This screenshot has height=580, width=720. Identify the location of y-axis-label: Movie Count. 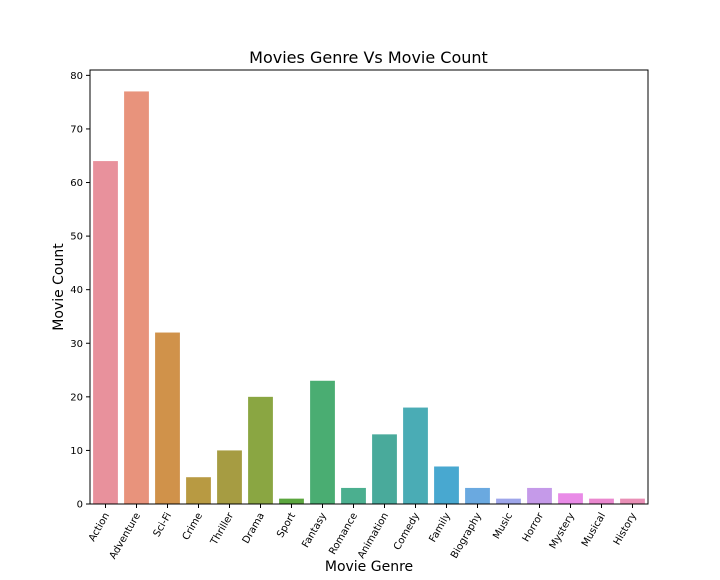
(59, 287).